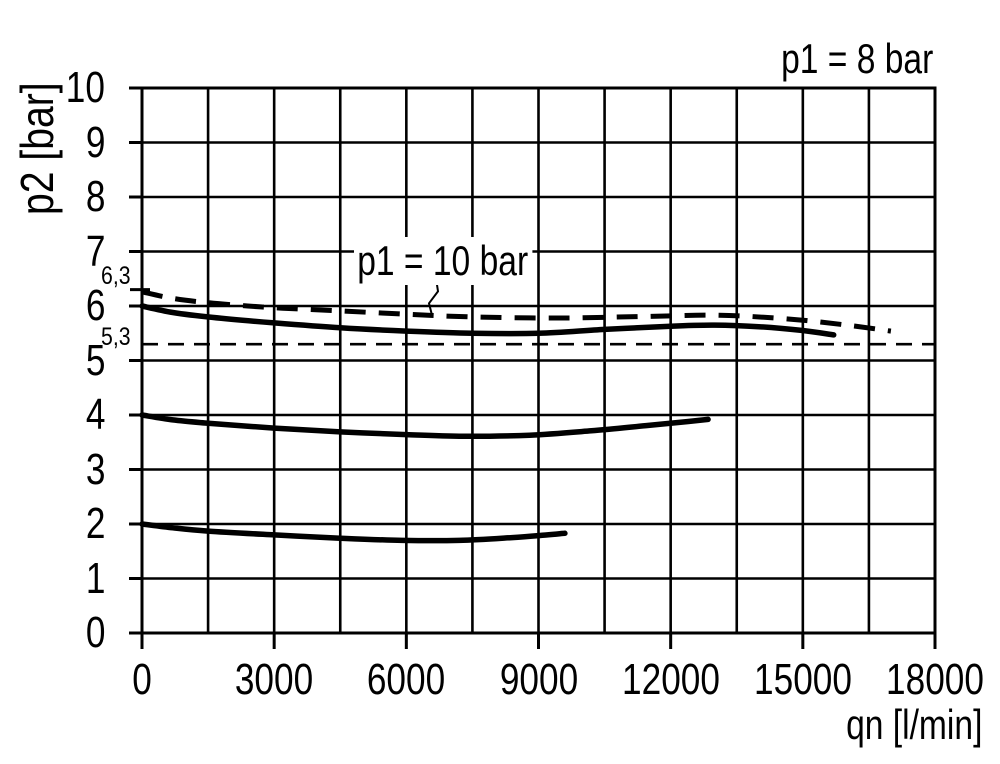 The image size is (1000, 764). What do you see at coordinates (488, 320) in the screenshot?
I see `curve-setting-6bar` at bounding box center [488, 320].